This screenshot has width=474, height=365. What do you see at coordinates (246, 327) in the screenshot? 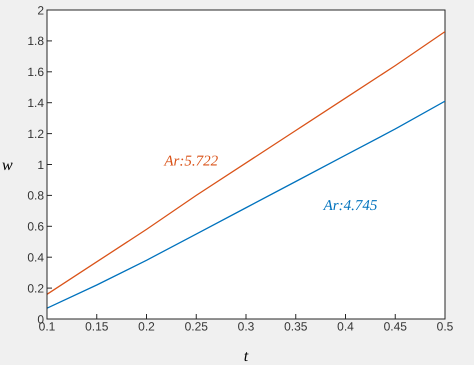
I see `x-tick-label: 0.3` at bounding box center [246, 327].